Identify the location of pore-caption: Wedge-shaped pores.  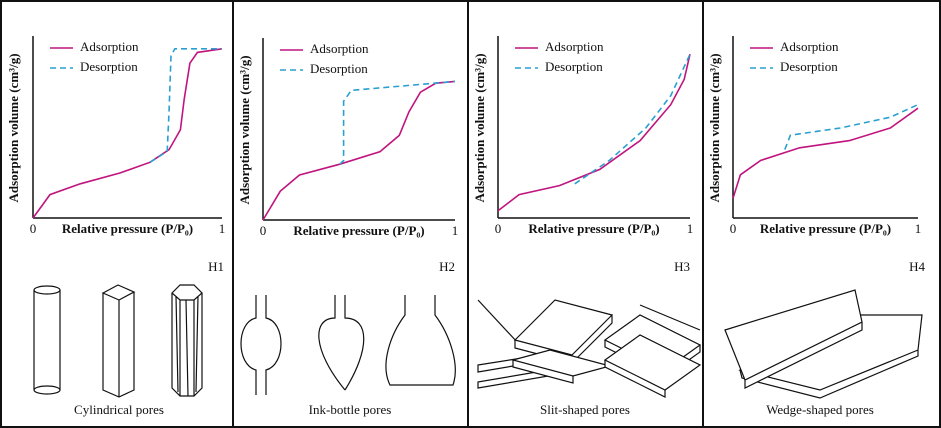
(820, 409).